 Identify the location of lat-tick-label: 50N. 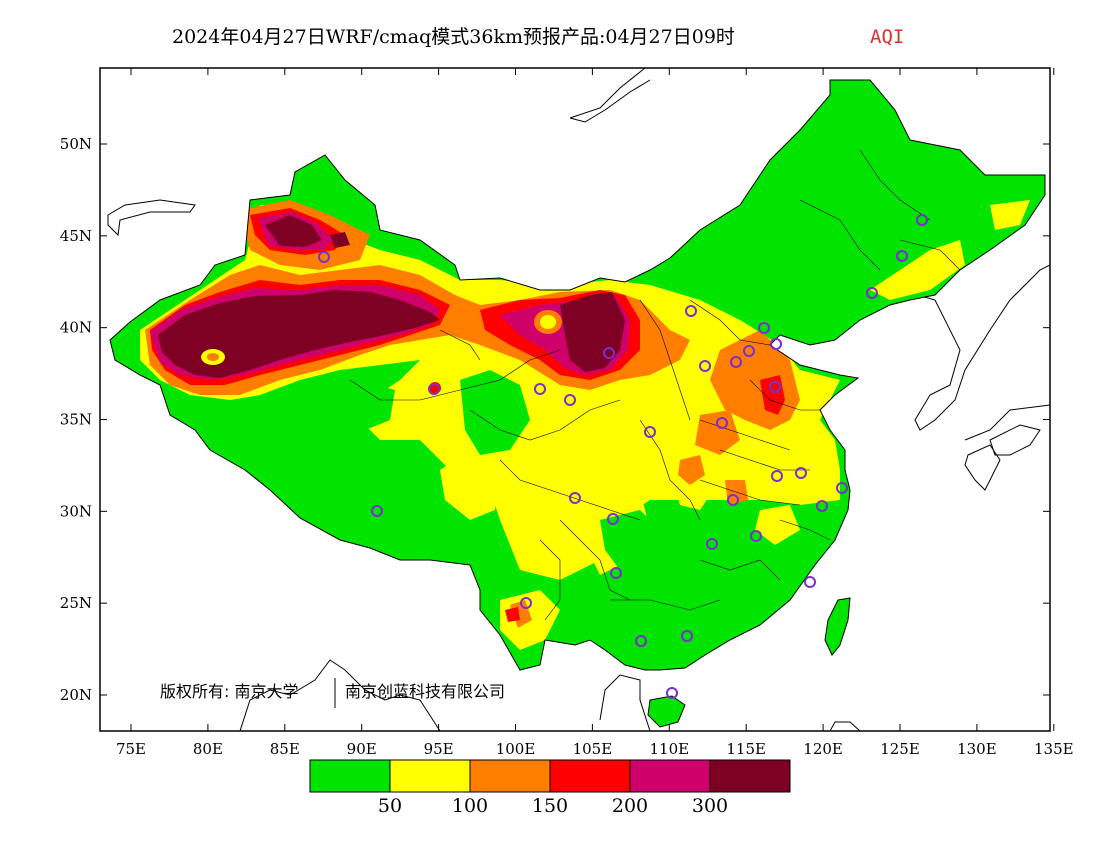
(76, 144).